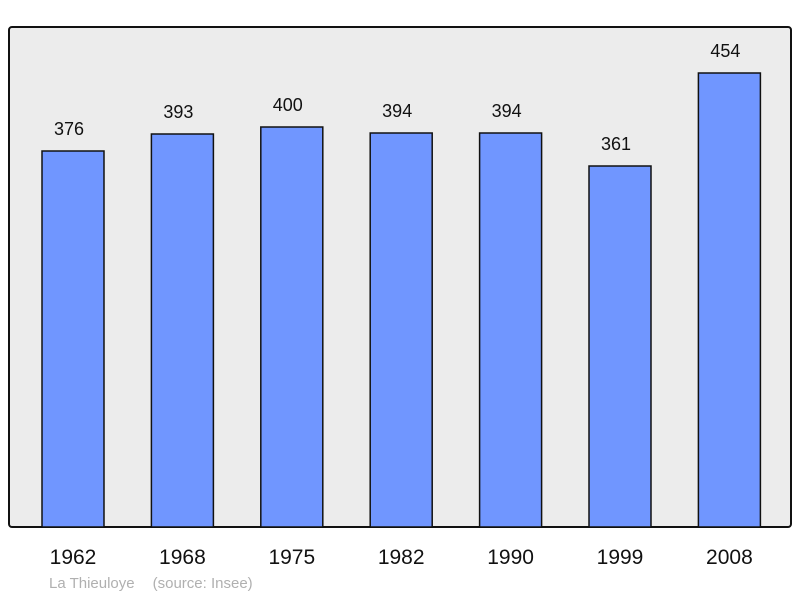  What do you see at coordinates (510, 330) in the screenshot?
I see `bar-1990` at bounding box center [510, 330].